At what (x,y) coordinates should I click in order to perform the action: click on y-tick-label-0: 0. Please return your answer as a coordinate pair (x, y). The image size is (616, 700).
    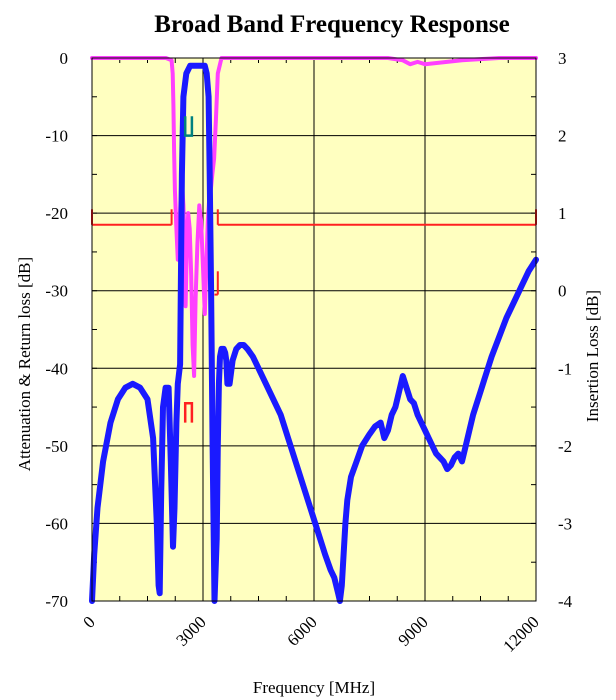
    Looking at the image, I should click on (64, 58).